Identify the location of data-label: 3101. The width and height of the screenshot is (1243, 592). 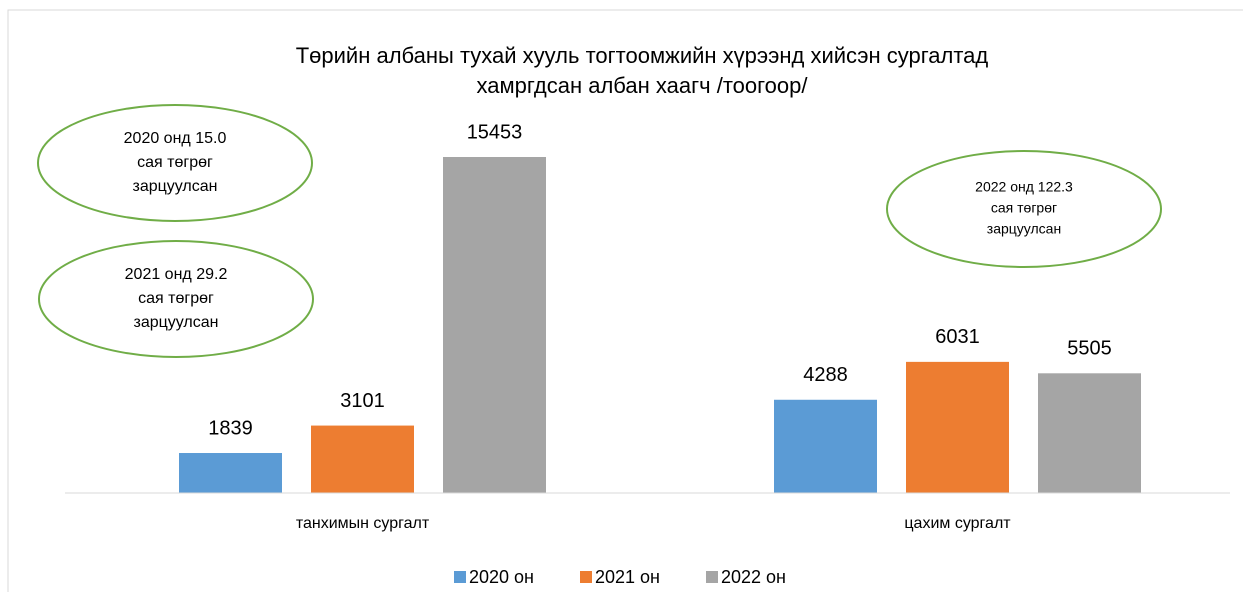
(362, 401).